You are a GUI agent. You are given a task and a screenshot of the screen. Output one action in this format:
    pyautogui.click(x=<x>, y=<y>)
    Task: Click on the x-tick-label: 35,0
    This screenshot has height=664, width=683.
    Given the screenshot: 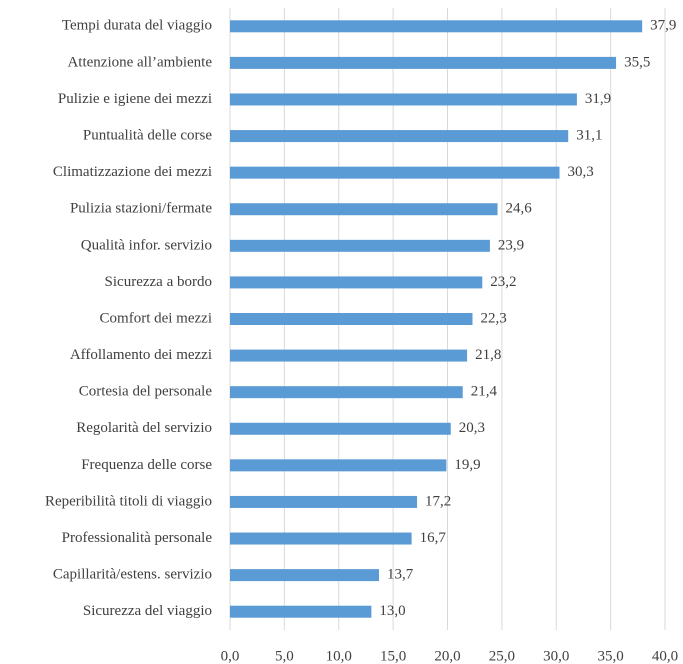 What is the action you would take?
    pyautogui.click(x=611, y=656)
    